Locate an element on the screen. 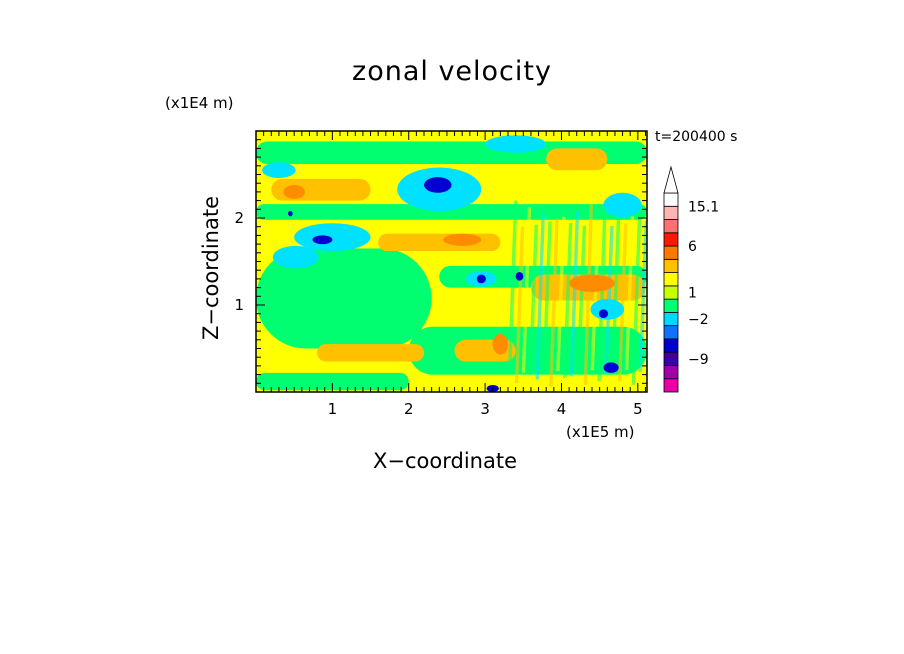  chart-title: zonal velocity is located at coordinates (452, 71).